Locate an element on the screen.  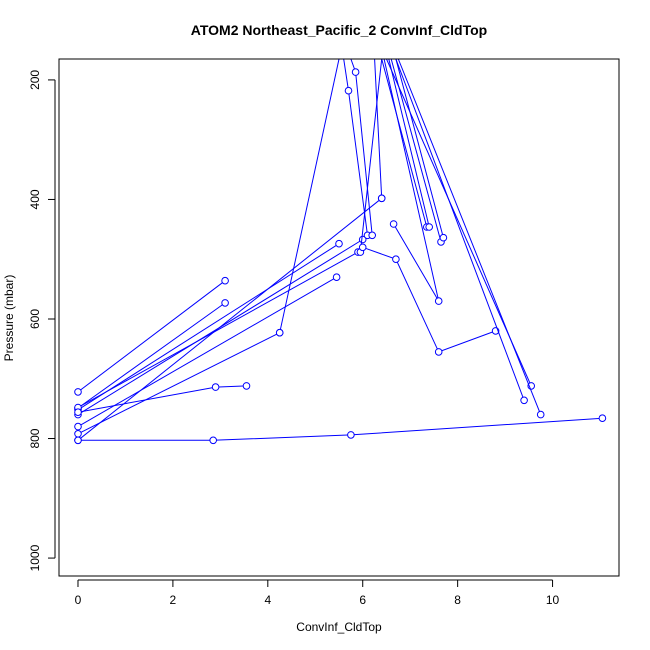
x-tick-label: 10 is located at coordinates (553, 600).